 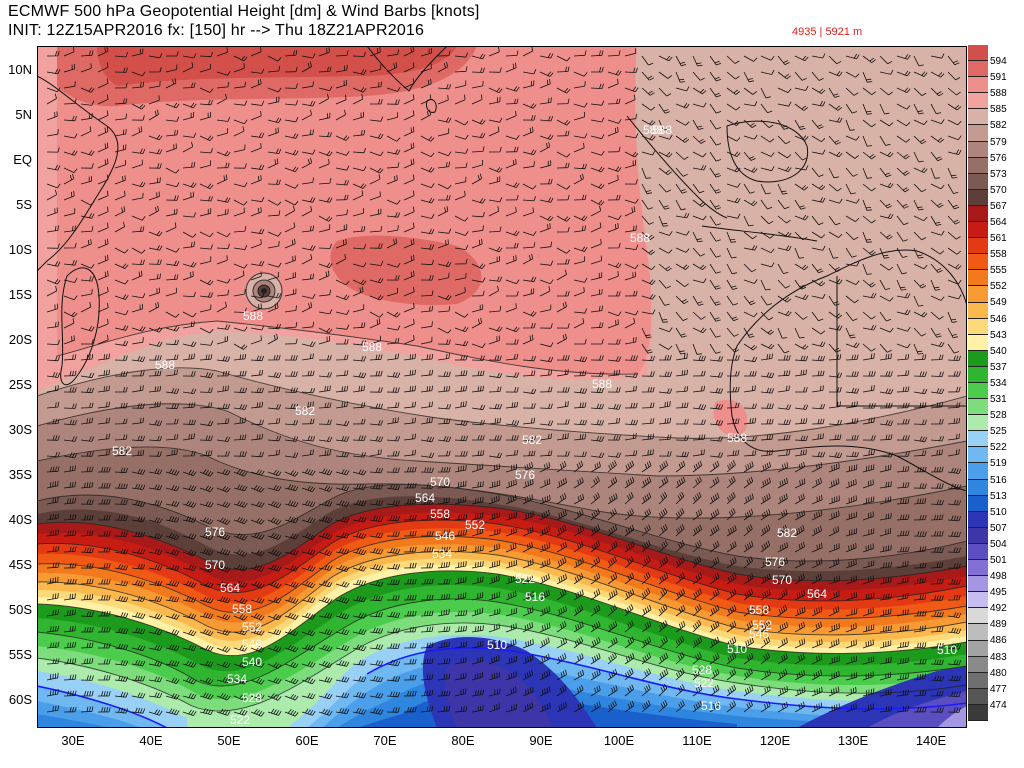 I want to click on colorbar-label: 522, so click(x=998, y=448).